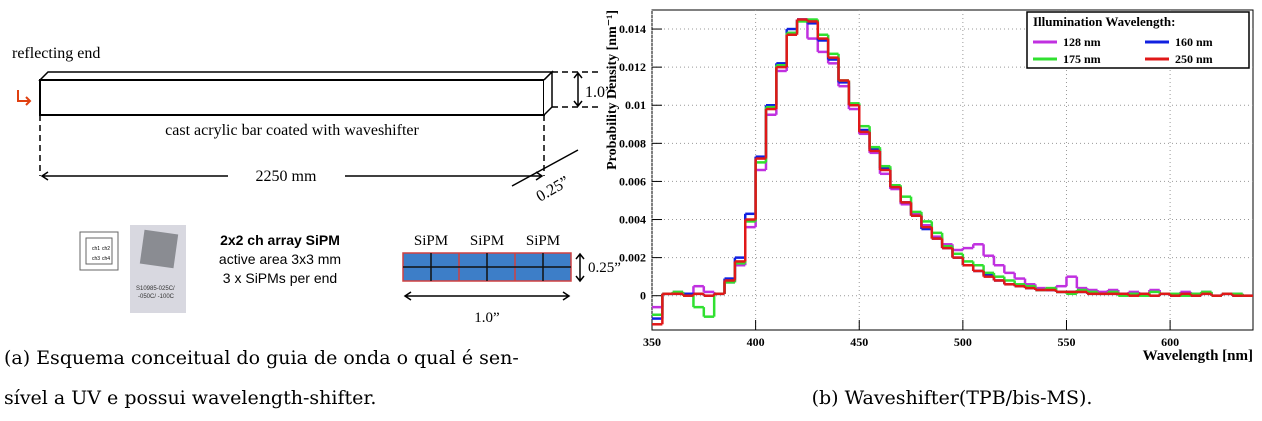  What do you see at coordinates (548, 93) in the screenshot?
I see `bar-end` at bounding box center [548, 93].